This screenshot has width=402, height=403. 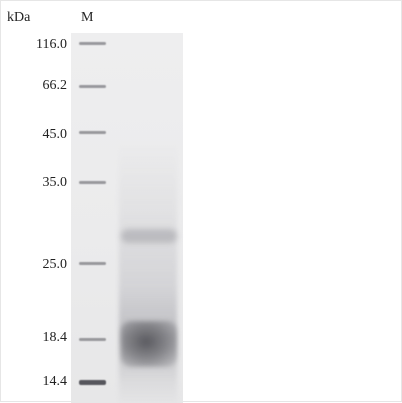 What do you see at coordinates (55, 337) in the screenshot?
I see `marker-label-18: 18.4` at bounding box center [55, 337].